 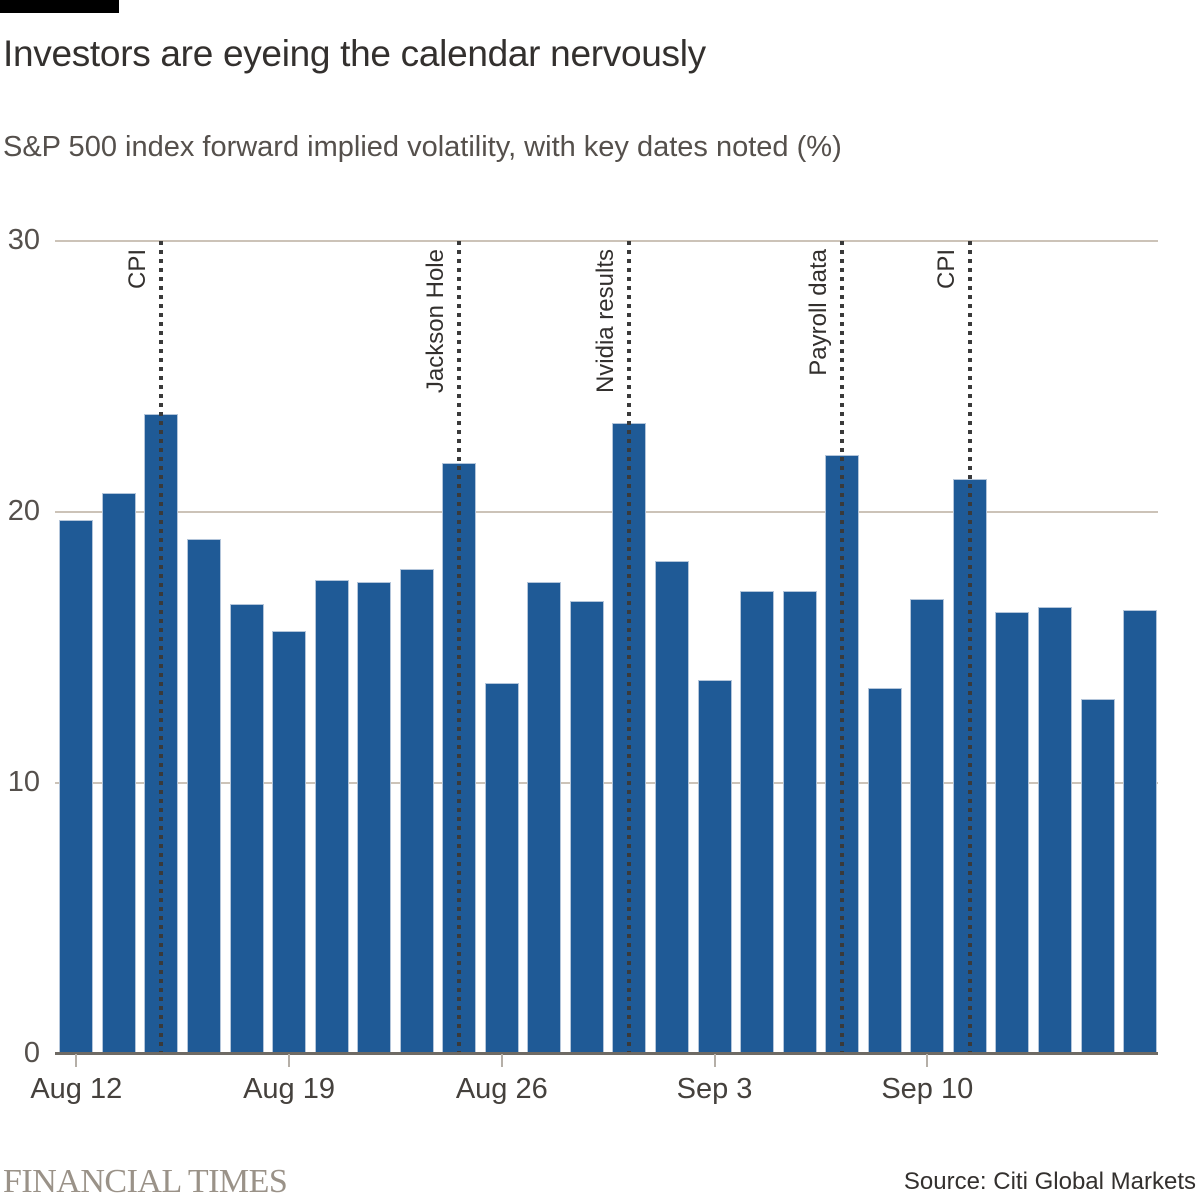 I want to click on event-label: Payroll data, so click(x=819, y=312).